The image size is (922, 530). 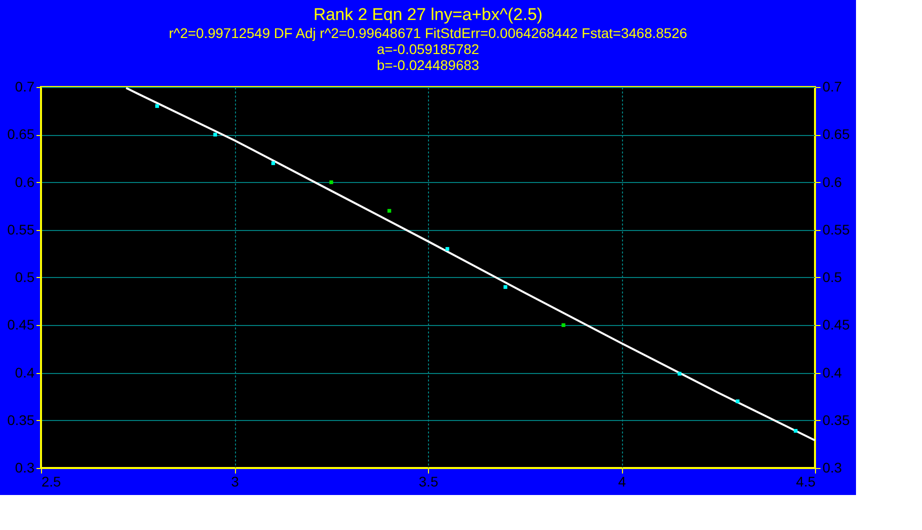 I want to click on y-tick-label: 0.55, so click(x=21, y=229).